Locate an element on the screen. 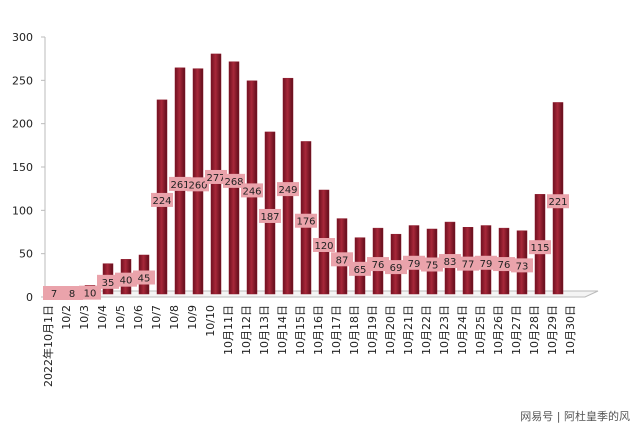  x-tick-label: 10月21日 is located at coordinates (408, 330).